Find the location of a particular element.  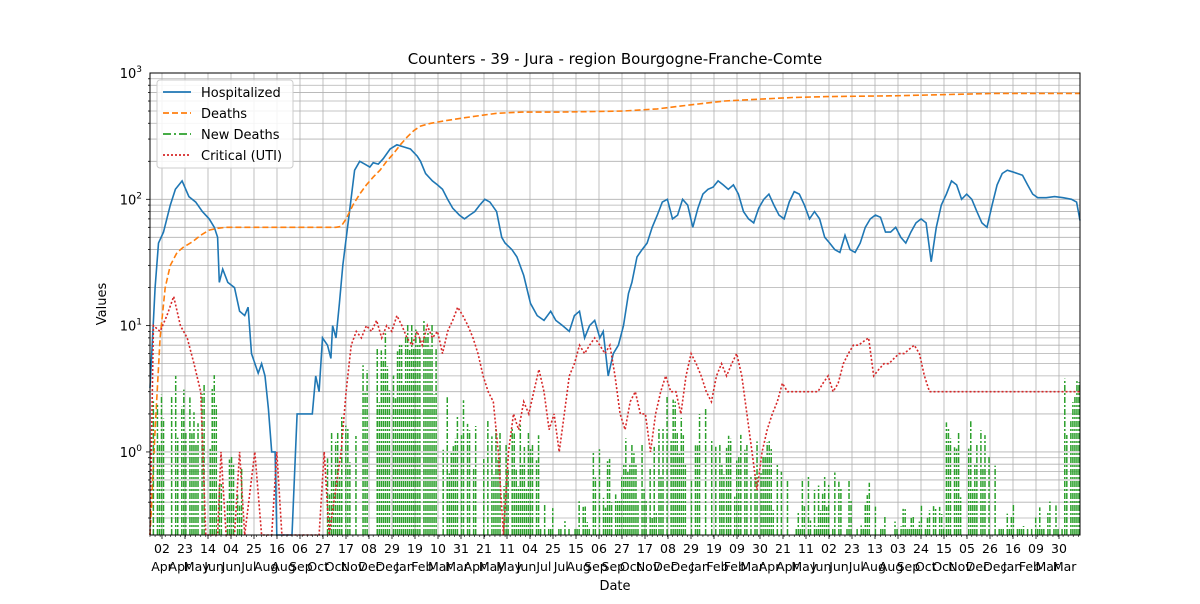

x-tick-label-day: 31 is located at coordinates (461, 548).